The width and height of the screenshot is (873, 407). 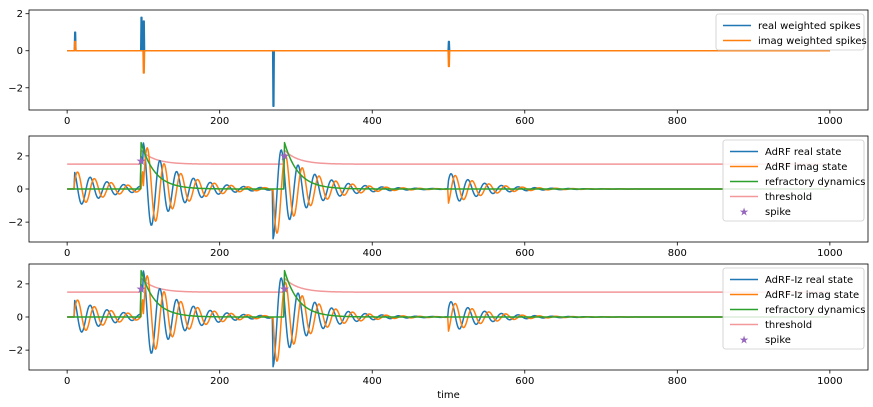 I want to click on legend-label: AdRF real state, so click(x=803, y=152).